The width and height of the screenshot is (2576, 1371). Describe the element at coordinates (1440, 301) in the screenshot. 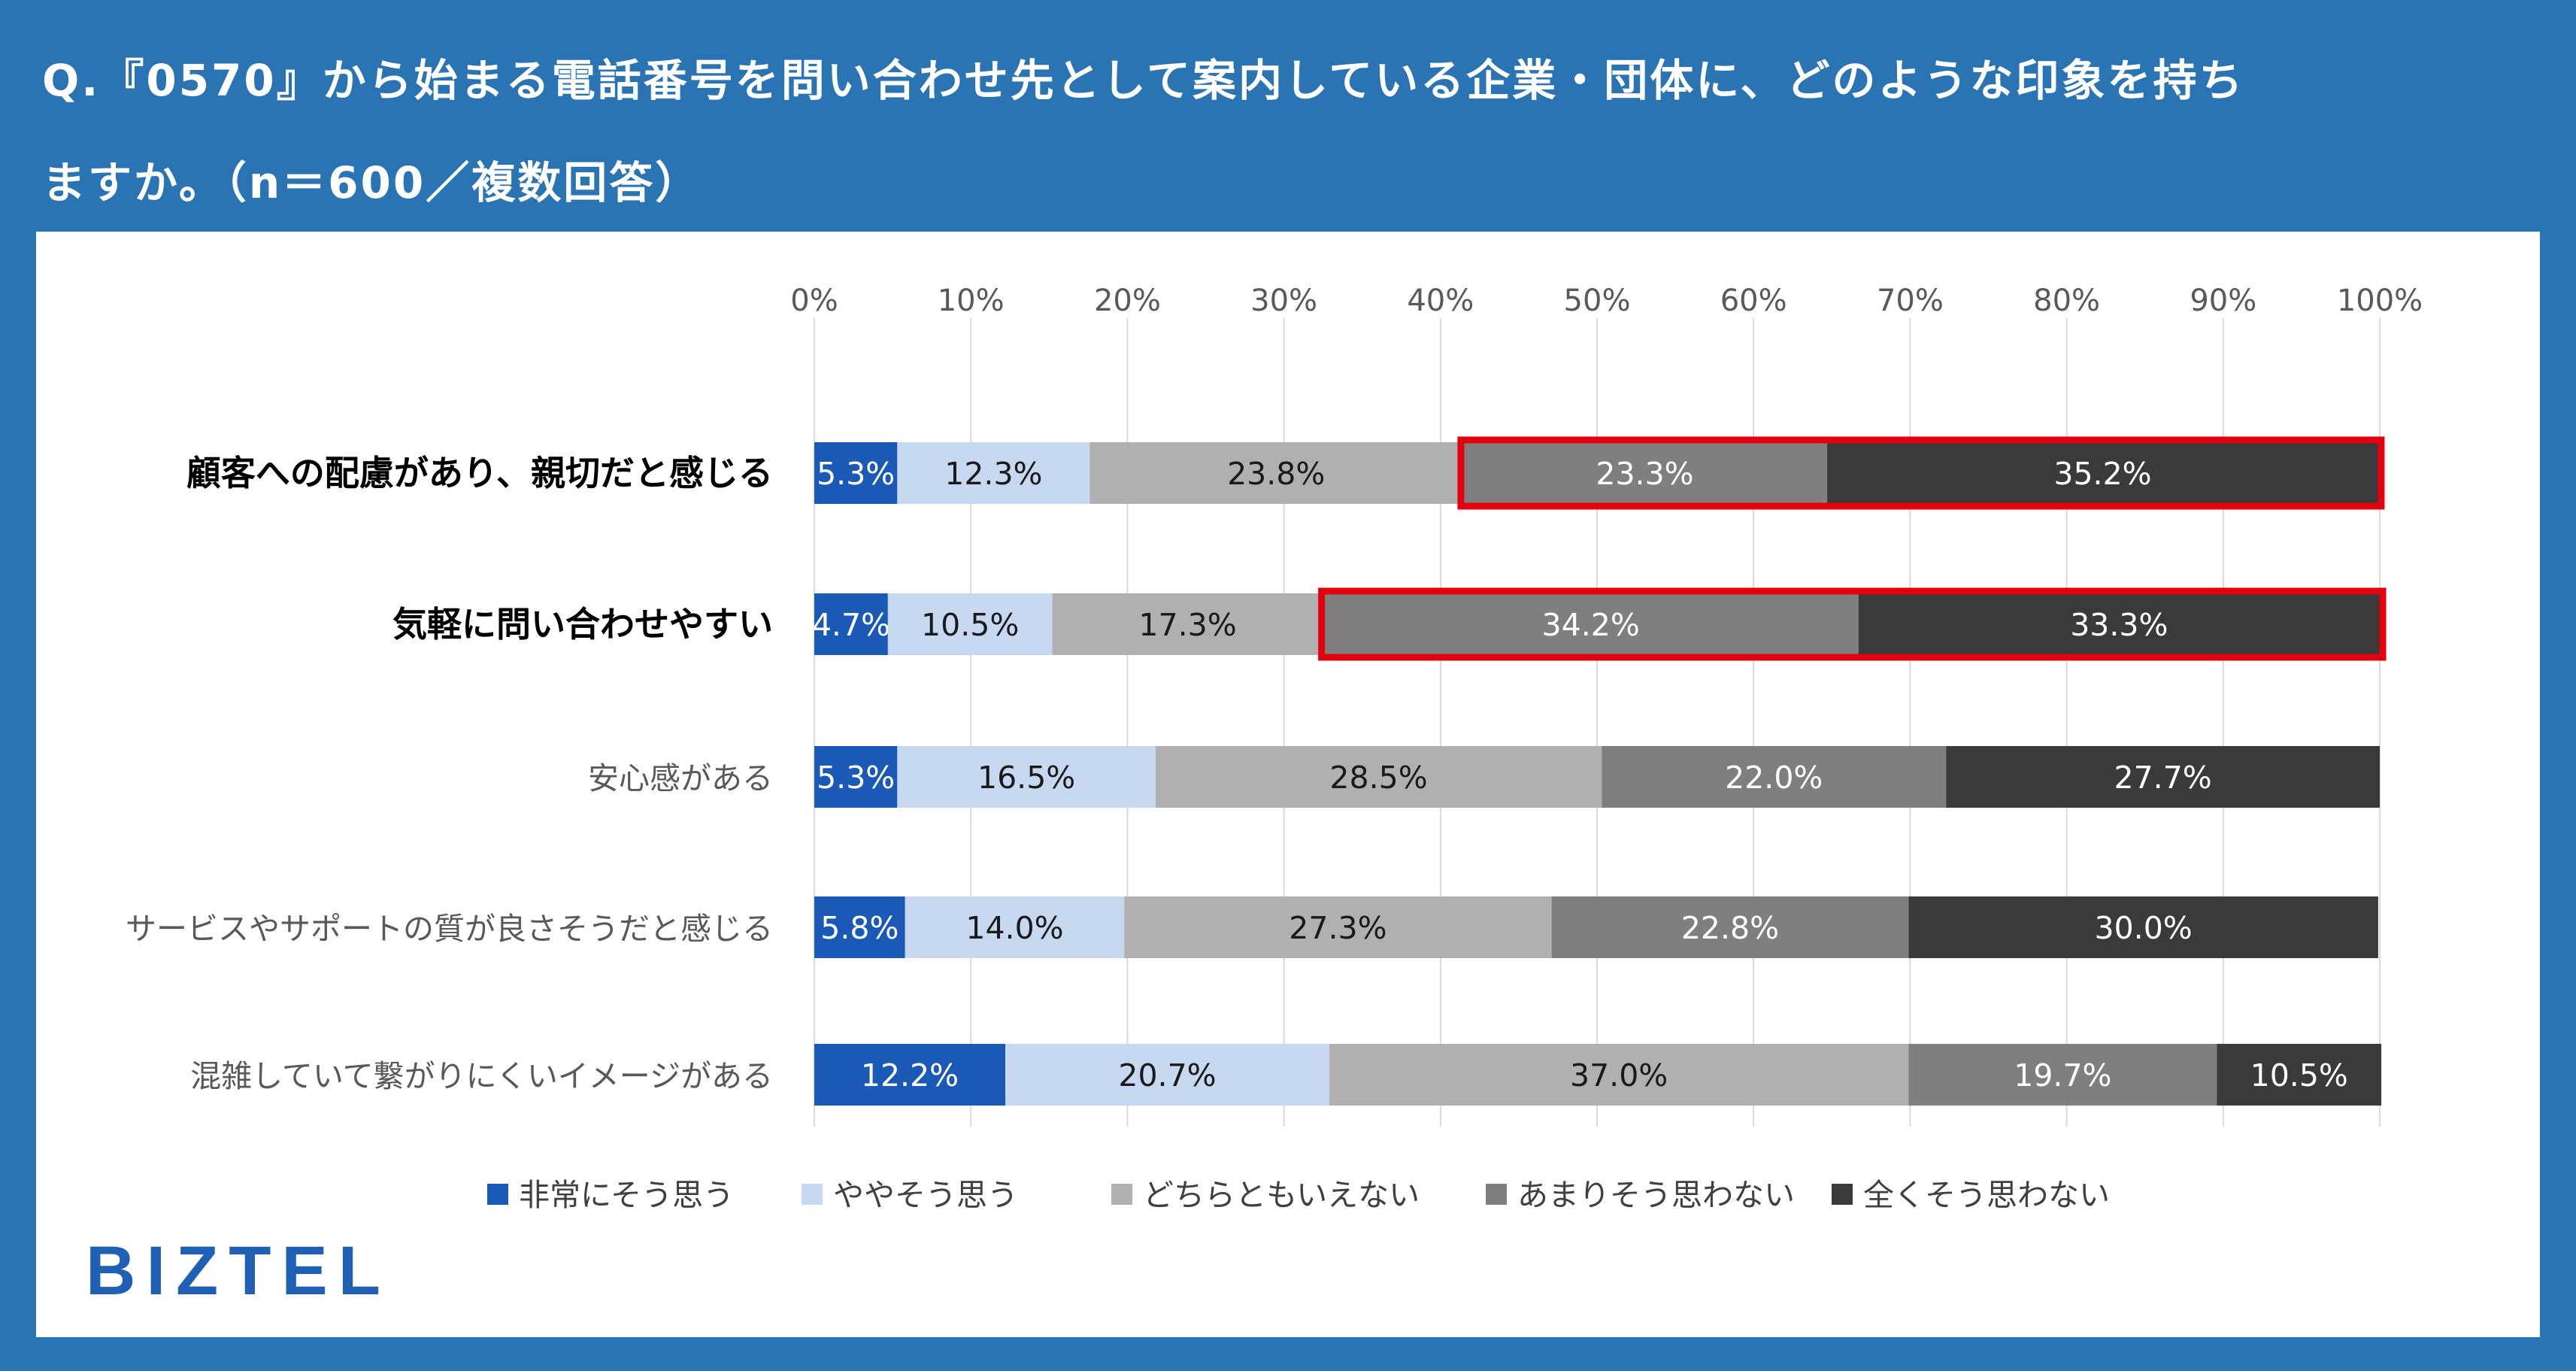

I see `x-tick-label: 40%` at that location.